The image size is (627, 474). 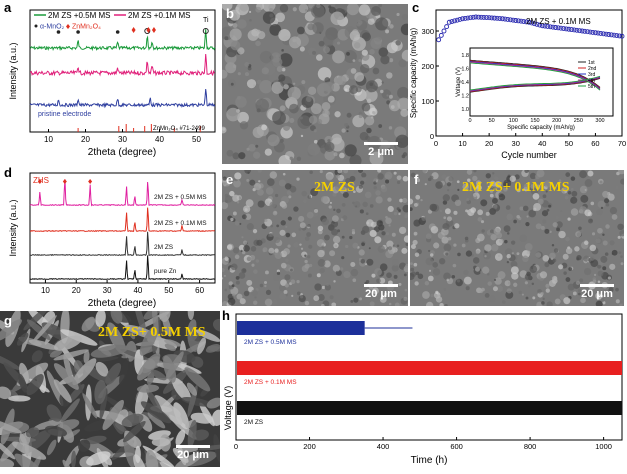 I want to click on panel-a-label: a, so click(x=8, y=7).